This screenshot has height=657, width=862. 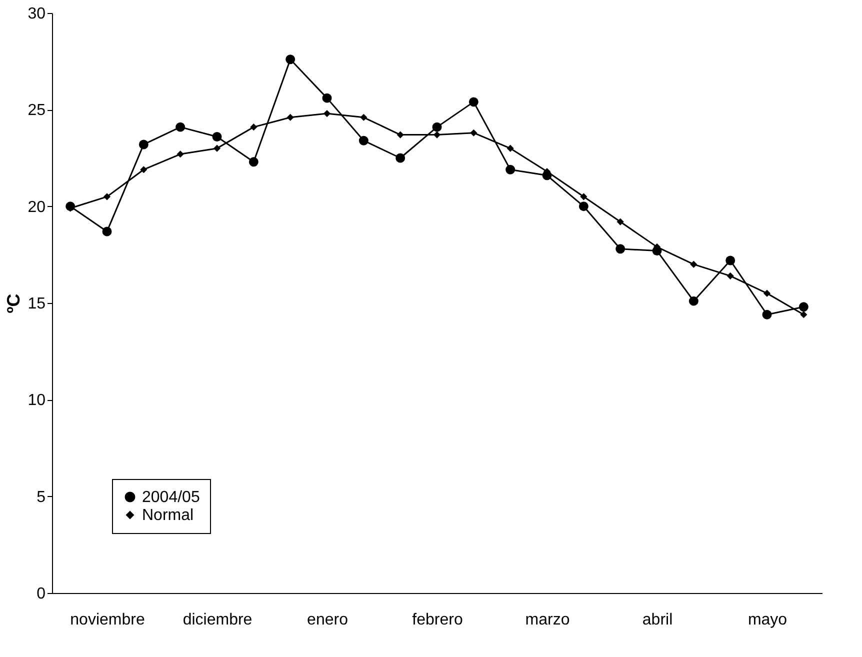 I want to click on y-tick-label: 30, so click(x=37, y=14).